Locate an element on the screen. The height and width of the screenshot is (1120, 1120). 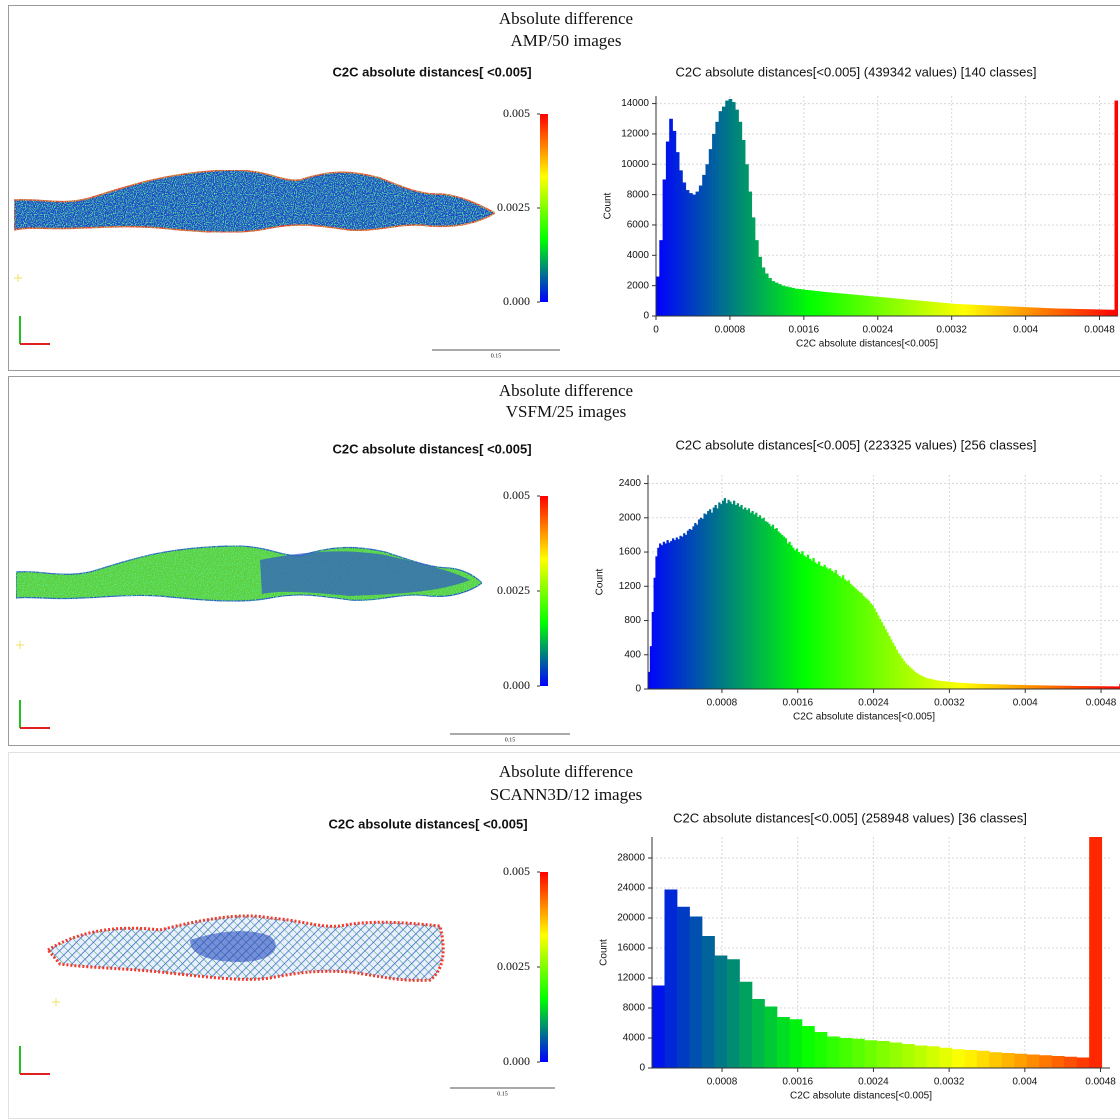
x-axis-label: C2C absolute distances[<0.005] is located at coordinates (864, 717).